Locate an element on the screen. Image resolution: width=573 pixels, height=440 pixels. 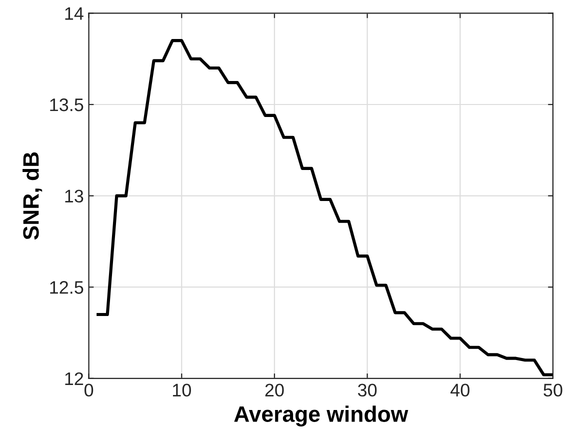
y-tick-label: 13.5 is located at coordinates (67, 105).